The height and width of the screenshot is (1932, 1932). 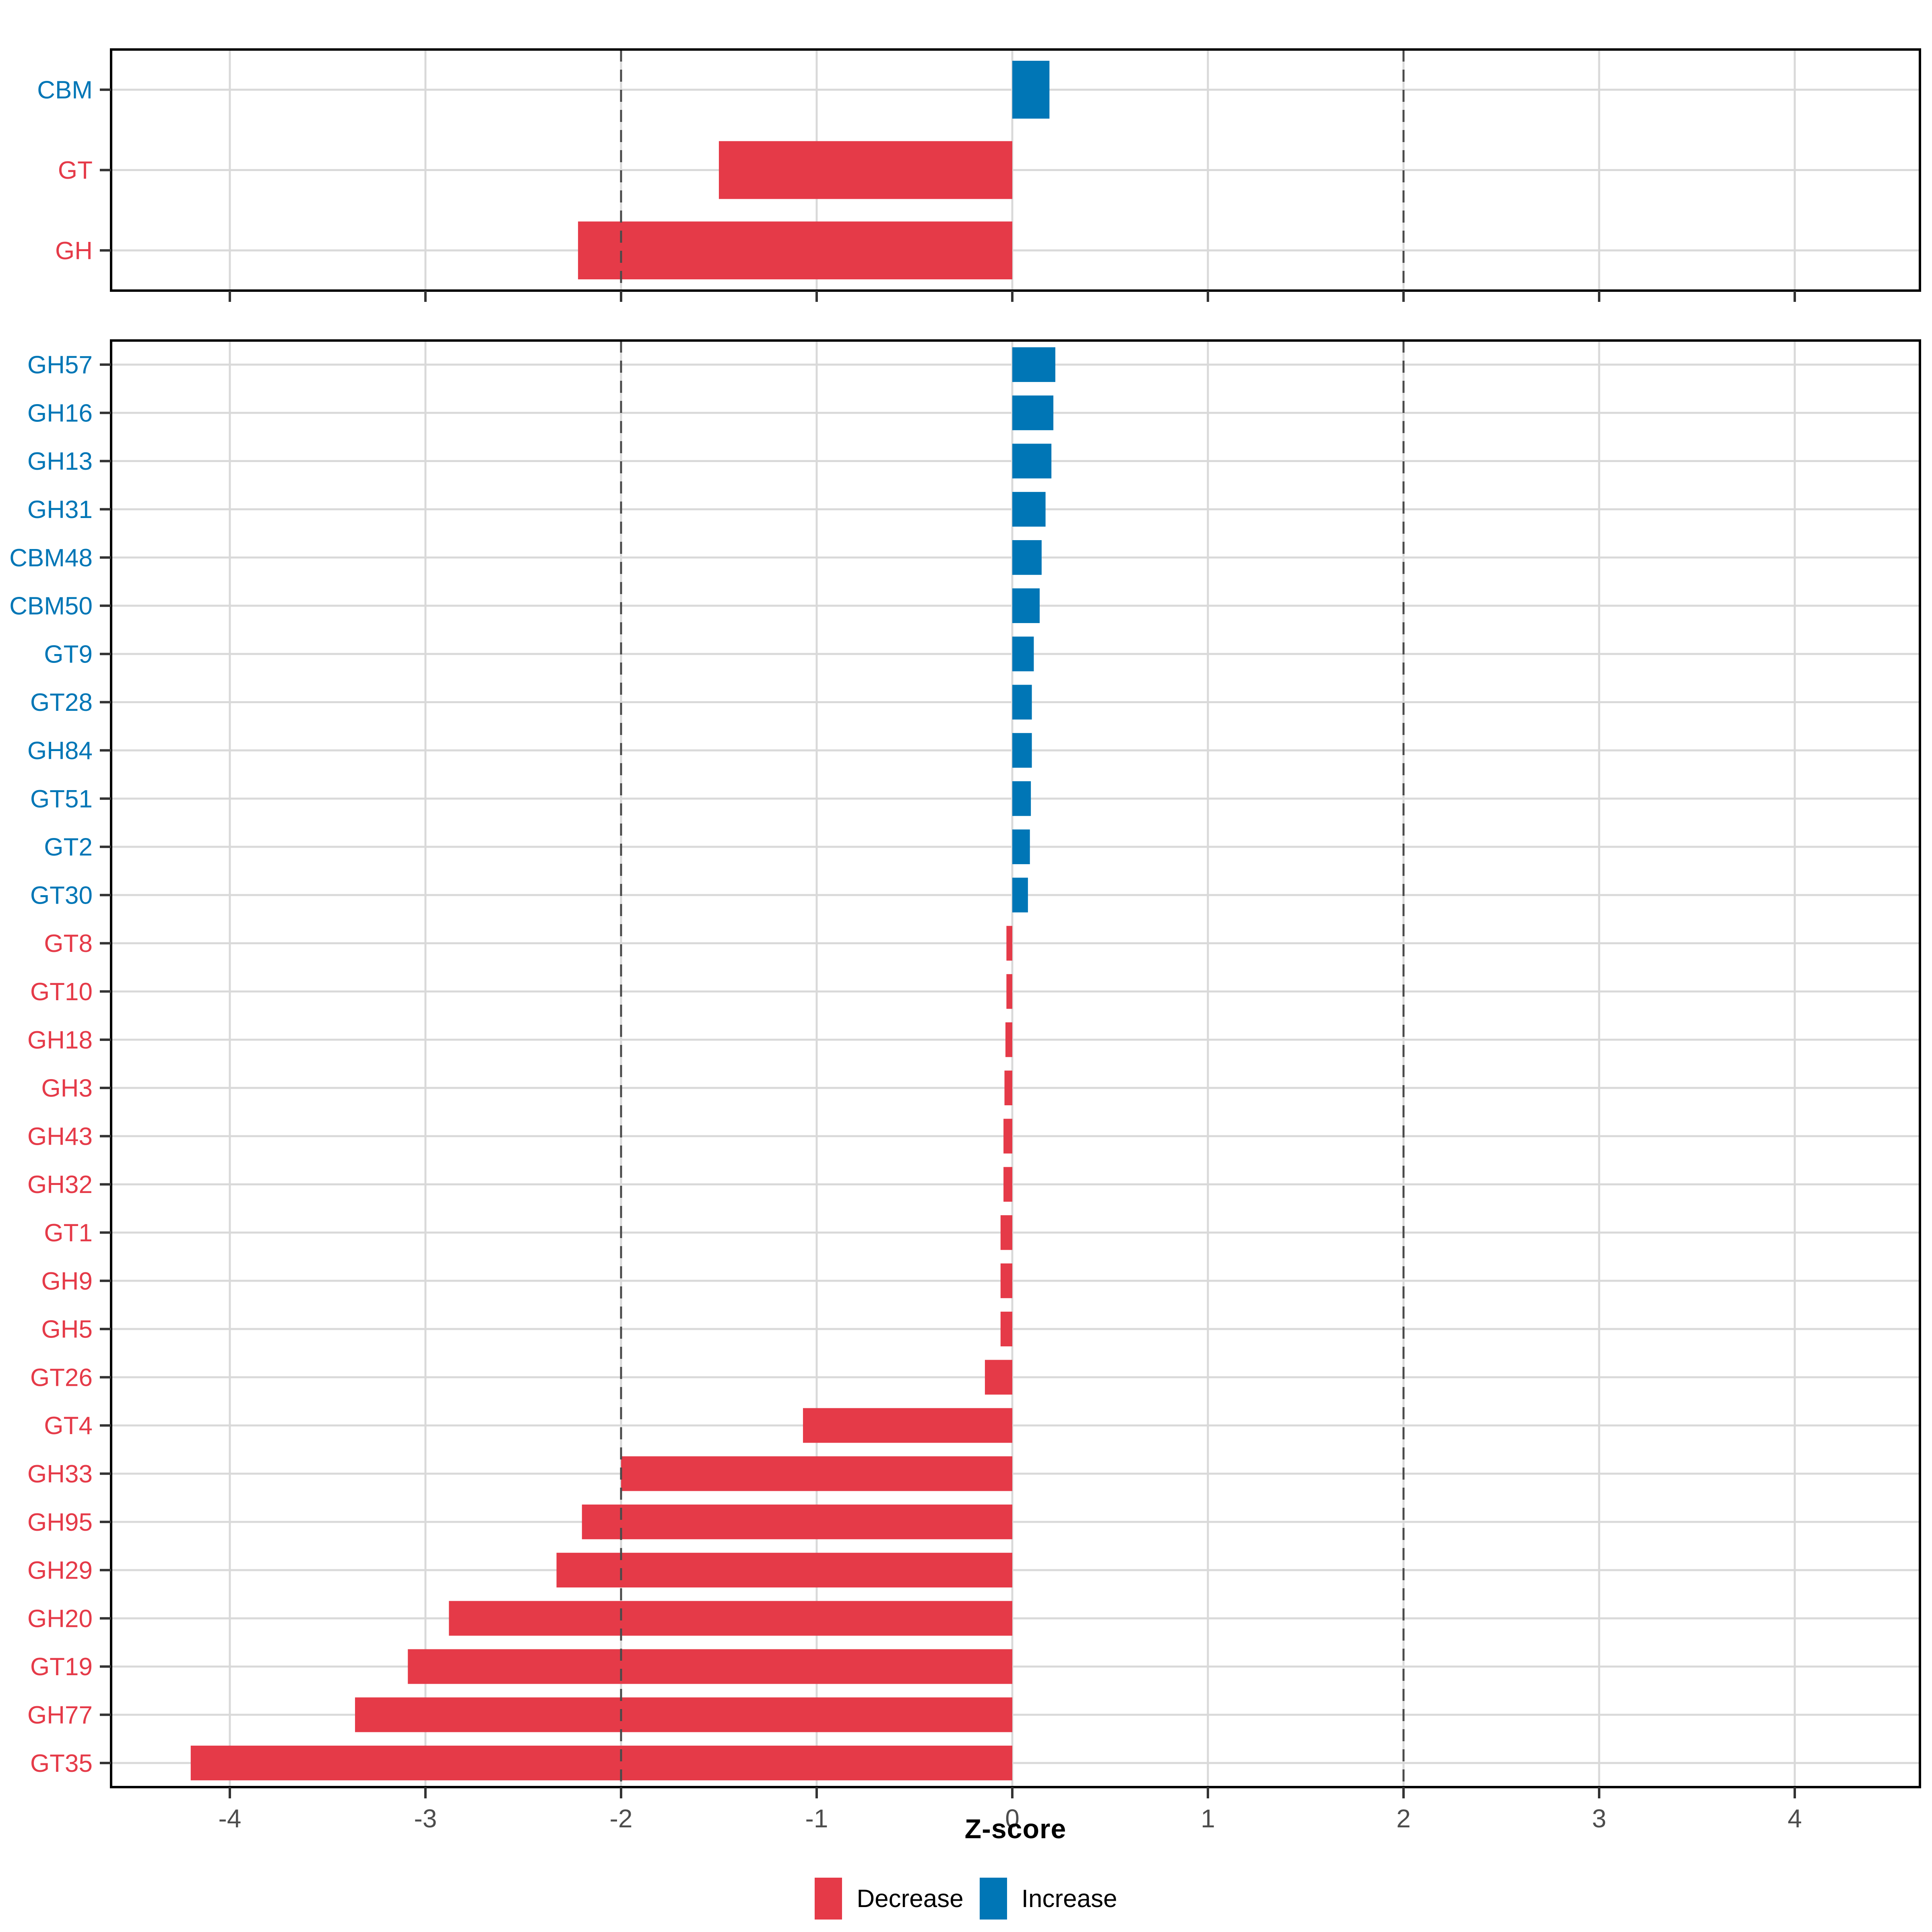 What do you see at coordinates (1033, 364) in the screenshot?
I see `bar-gh57` at bounding box center [1033, 364].